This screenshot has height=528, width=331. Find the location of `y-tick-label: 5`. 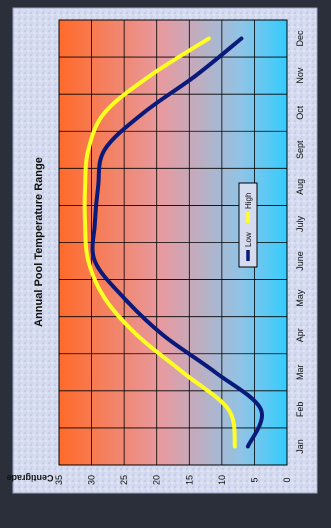

y-tick-label: 5 is located at coordinates (254, 479).